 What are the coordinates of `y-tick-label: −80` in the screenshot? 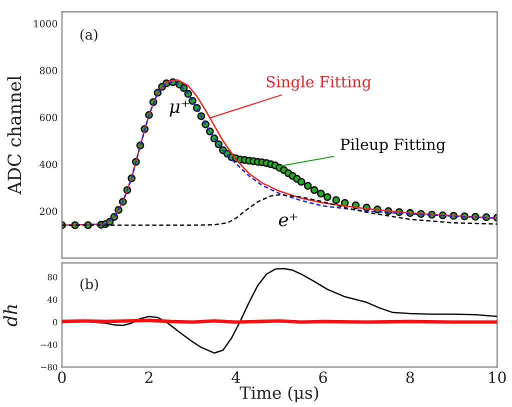 It's located at (49, 367).